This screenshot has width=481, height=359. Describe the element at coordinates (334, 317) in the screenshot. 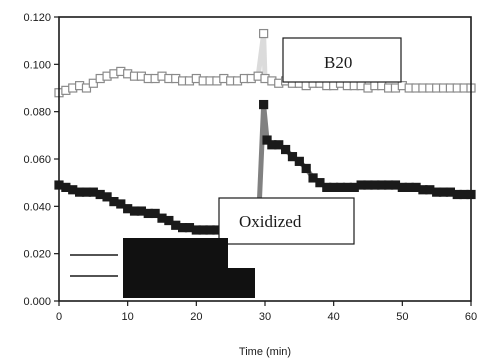

I see `x-tick-label: 40` at that location.